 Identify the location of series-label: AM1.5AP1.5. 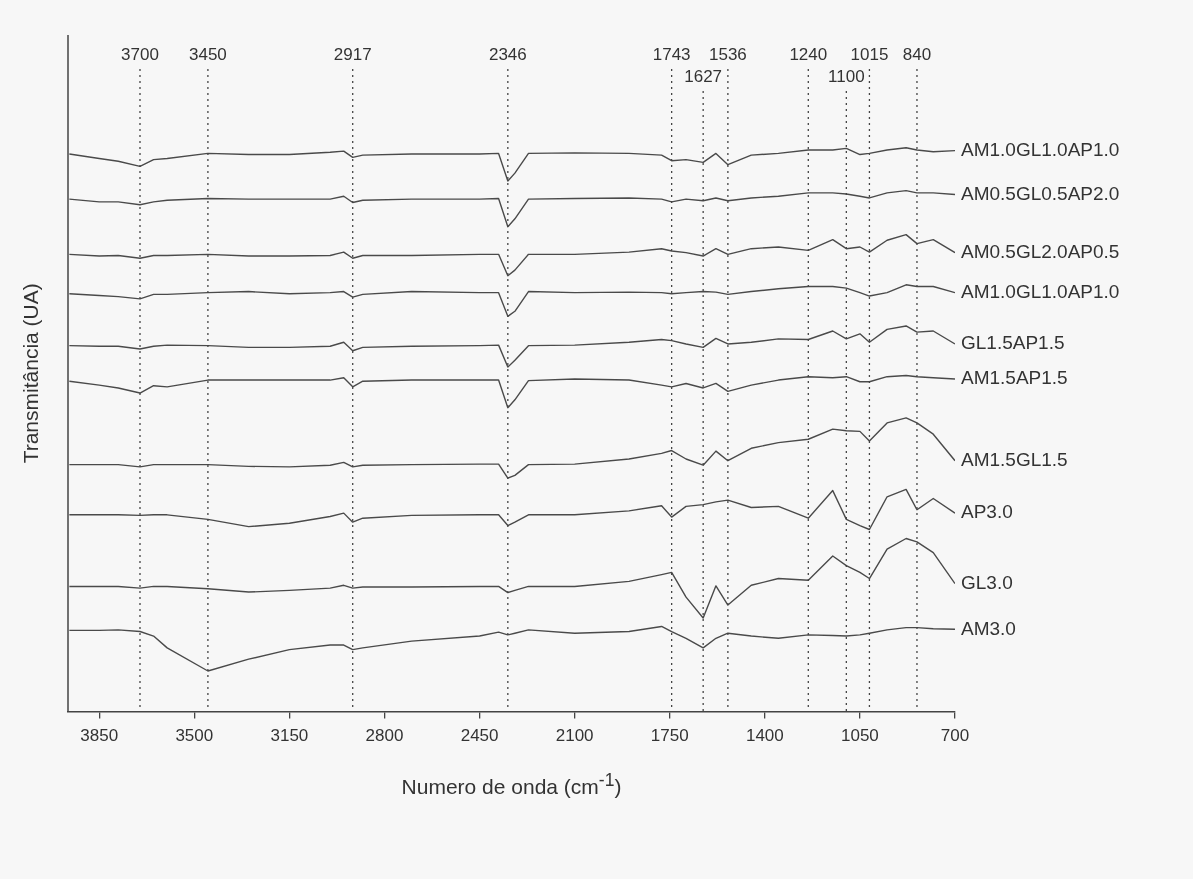
(1014, 378).